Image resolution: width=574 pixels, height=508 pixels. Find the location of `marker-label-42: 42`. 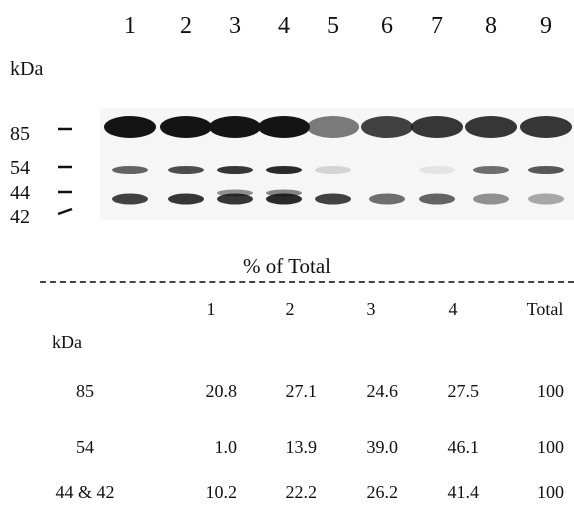

marker-label-42: 42 is located at coordinates (20, 217).